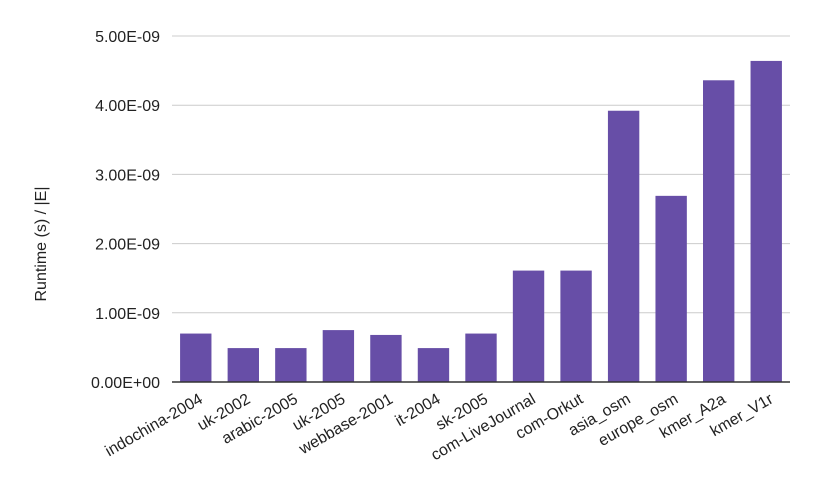  What do you see at coordinates (154, 425) in the screenshot?
I see `x-tick-label: indochina-2004` at bounding box center [154, 425].